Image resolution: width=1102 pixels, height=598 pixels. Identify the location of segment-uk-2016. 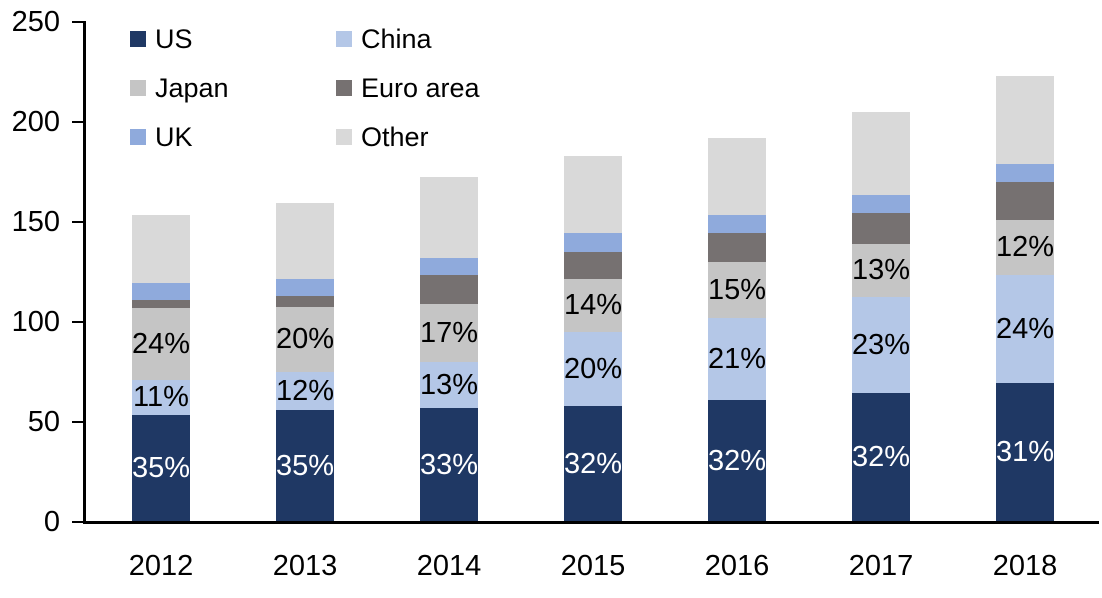
(737, 224).